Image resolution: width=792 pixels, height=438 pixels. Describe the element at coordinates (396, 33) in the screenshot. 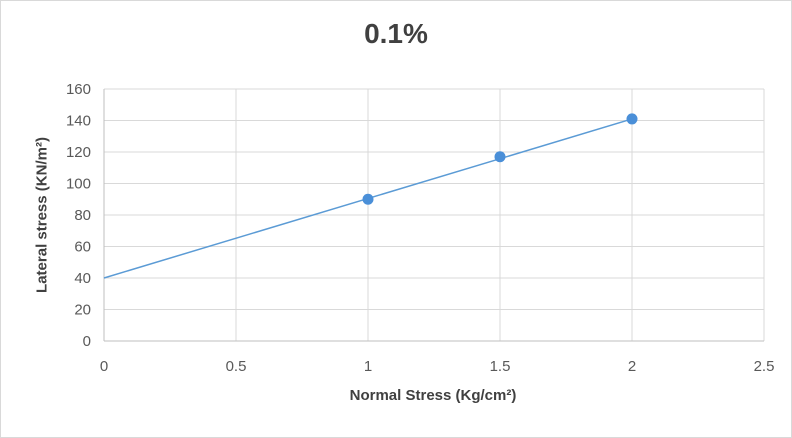

I see `chart-title: 0.1%` at that location.